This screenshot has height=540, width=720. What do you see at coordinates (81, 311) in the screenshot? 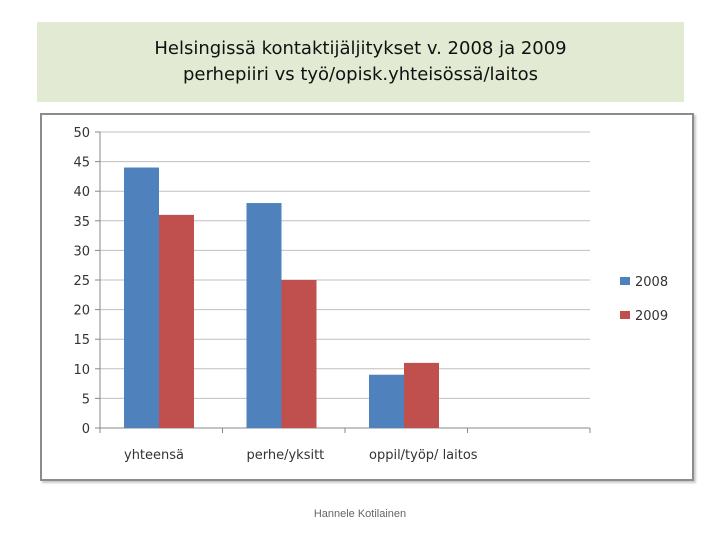
I see `y-tick-label-4: 20` at bounding box center [81, 311].